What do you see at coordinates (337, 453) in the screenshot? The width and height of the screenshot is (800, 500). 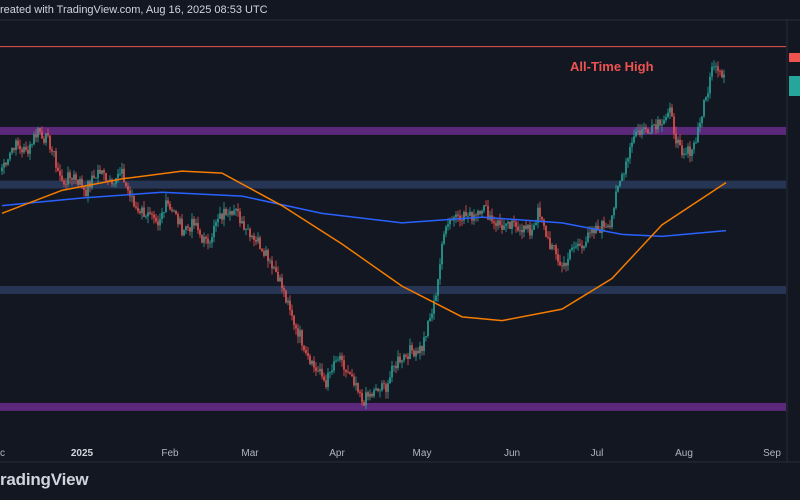 I see `x-axis-tick-label: Apr` at bounding box center [337, 453].